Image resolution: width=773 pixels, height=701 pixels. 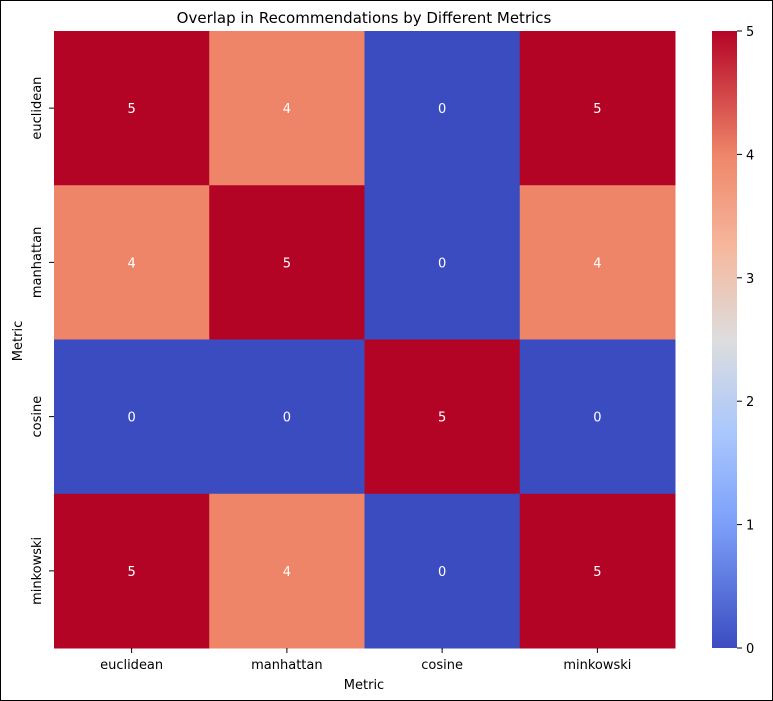 I want to click on colorbar-tick-label: 1, so click(x=750, y=526).